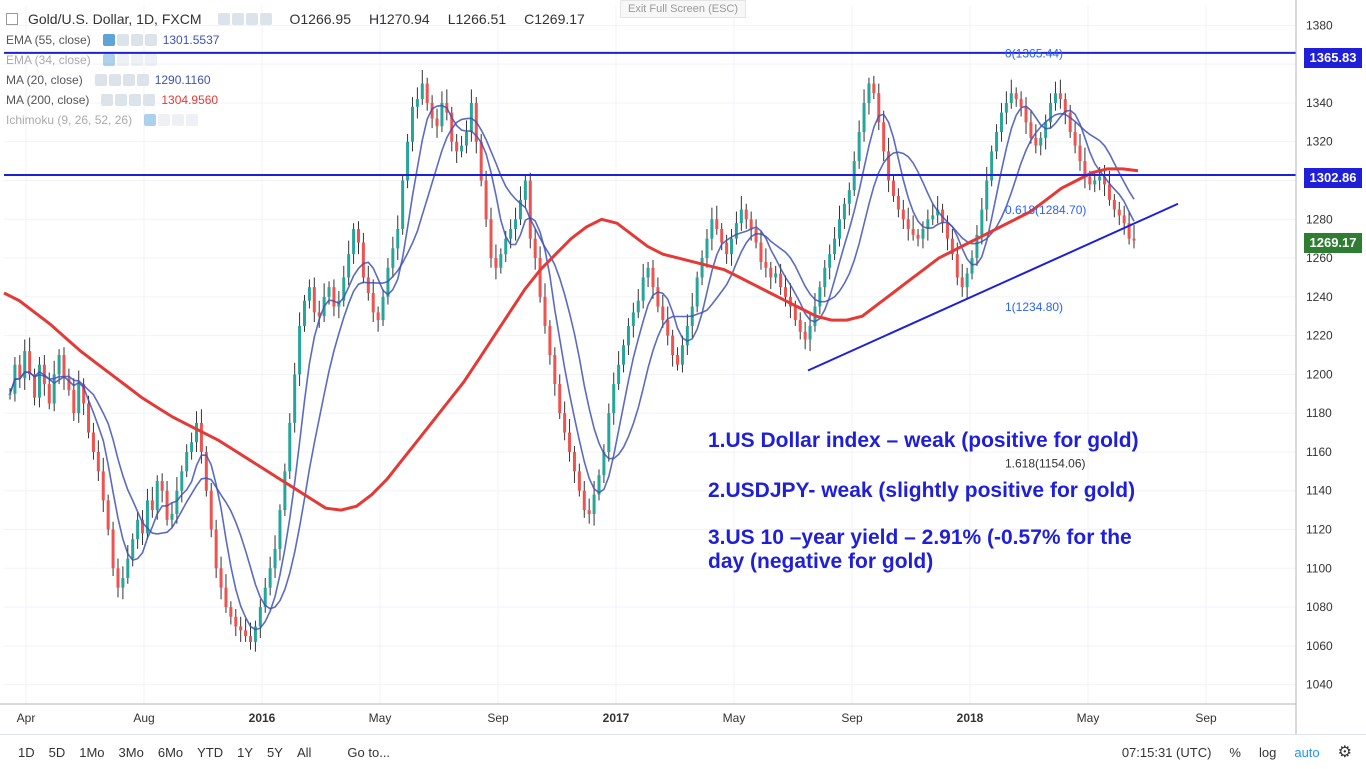 This screenshot has height=769, width=1366. Describe the element at coordinates (57, 752) in the screenshot. I see `timeframe-5d: 5D` at that location.